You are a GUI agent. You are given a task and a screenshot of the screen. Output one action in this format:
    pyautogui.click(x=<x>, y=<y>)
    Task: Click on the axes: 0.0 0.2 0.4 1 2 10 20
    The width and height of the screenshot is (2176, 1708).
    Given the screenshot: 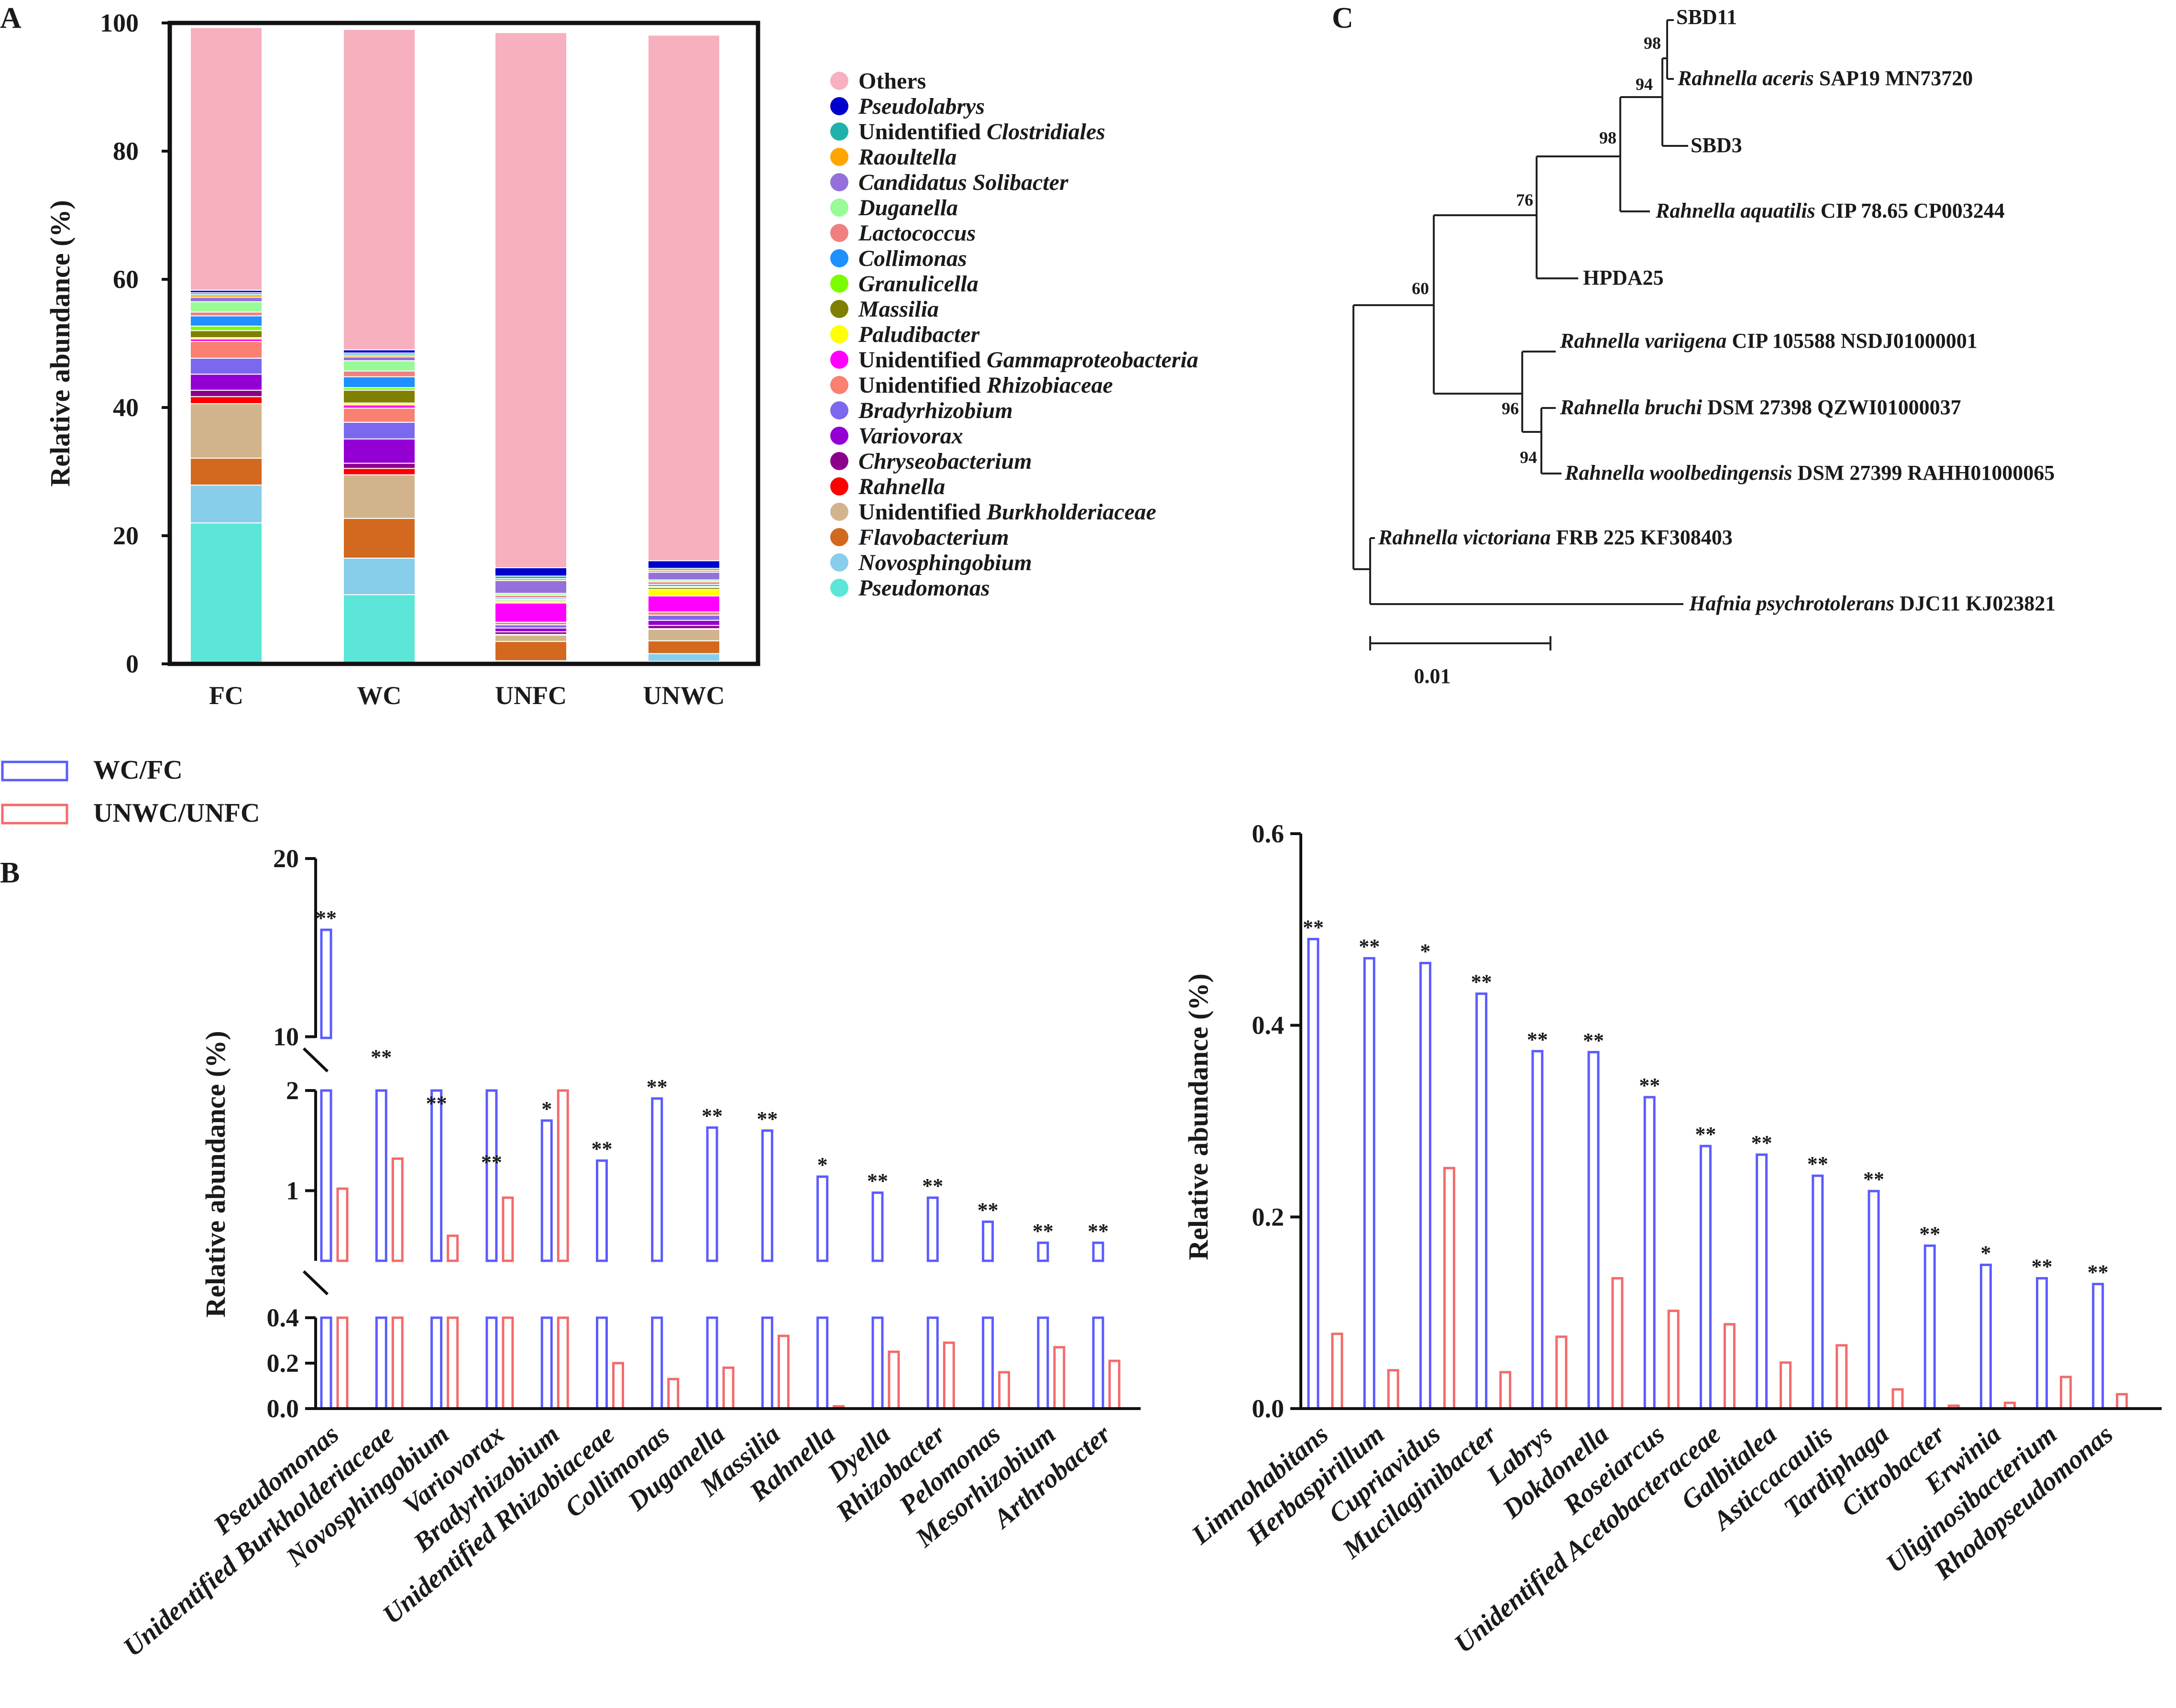 What is the action you would take?
    pyautogui.click(x=704, y=1133)
    